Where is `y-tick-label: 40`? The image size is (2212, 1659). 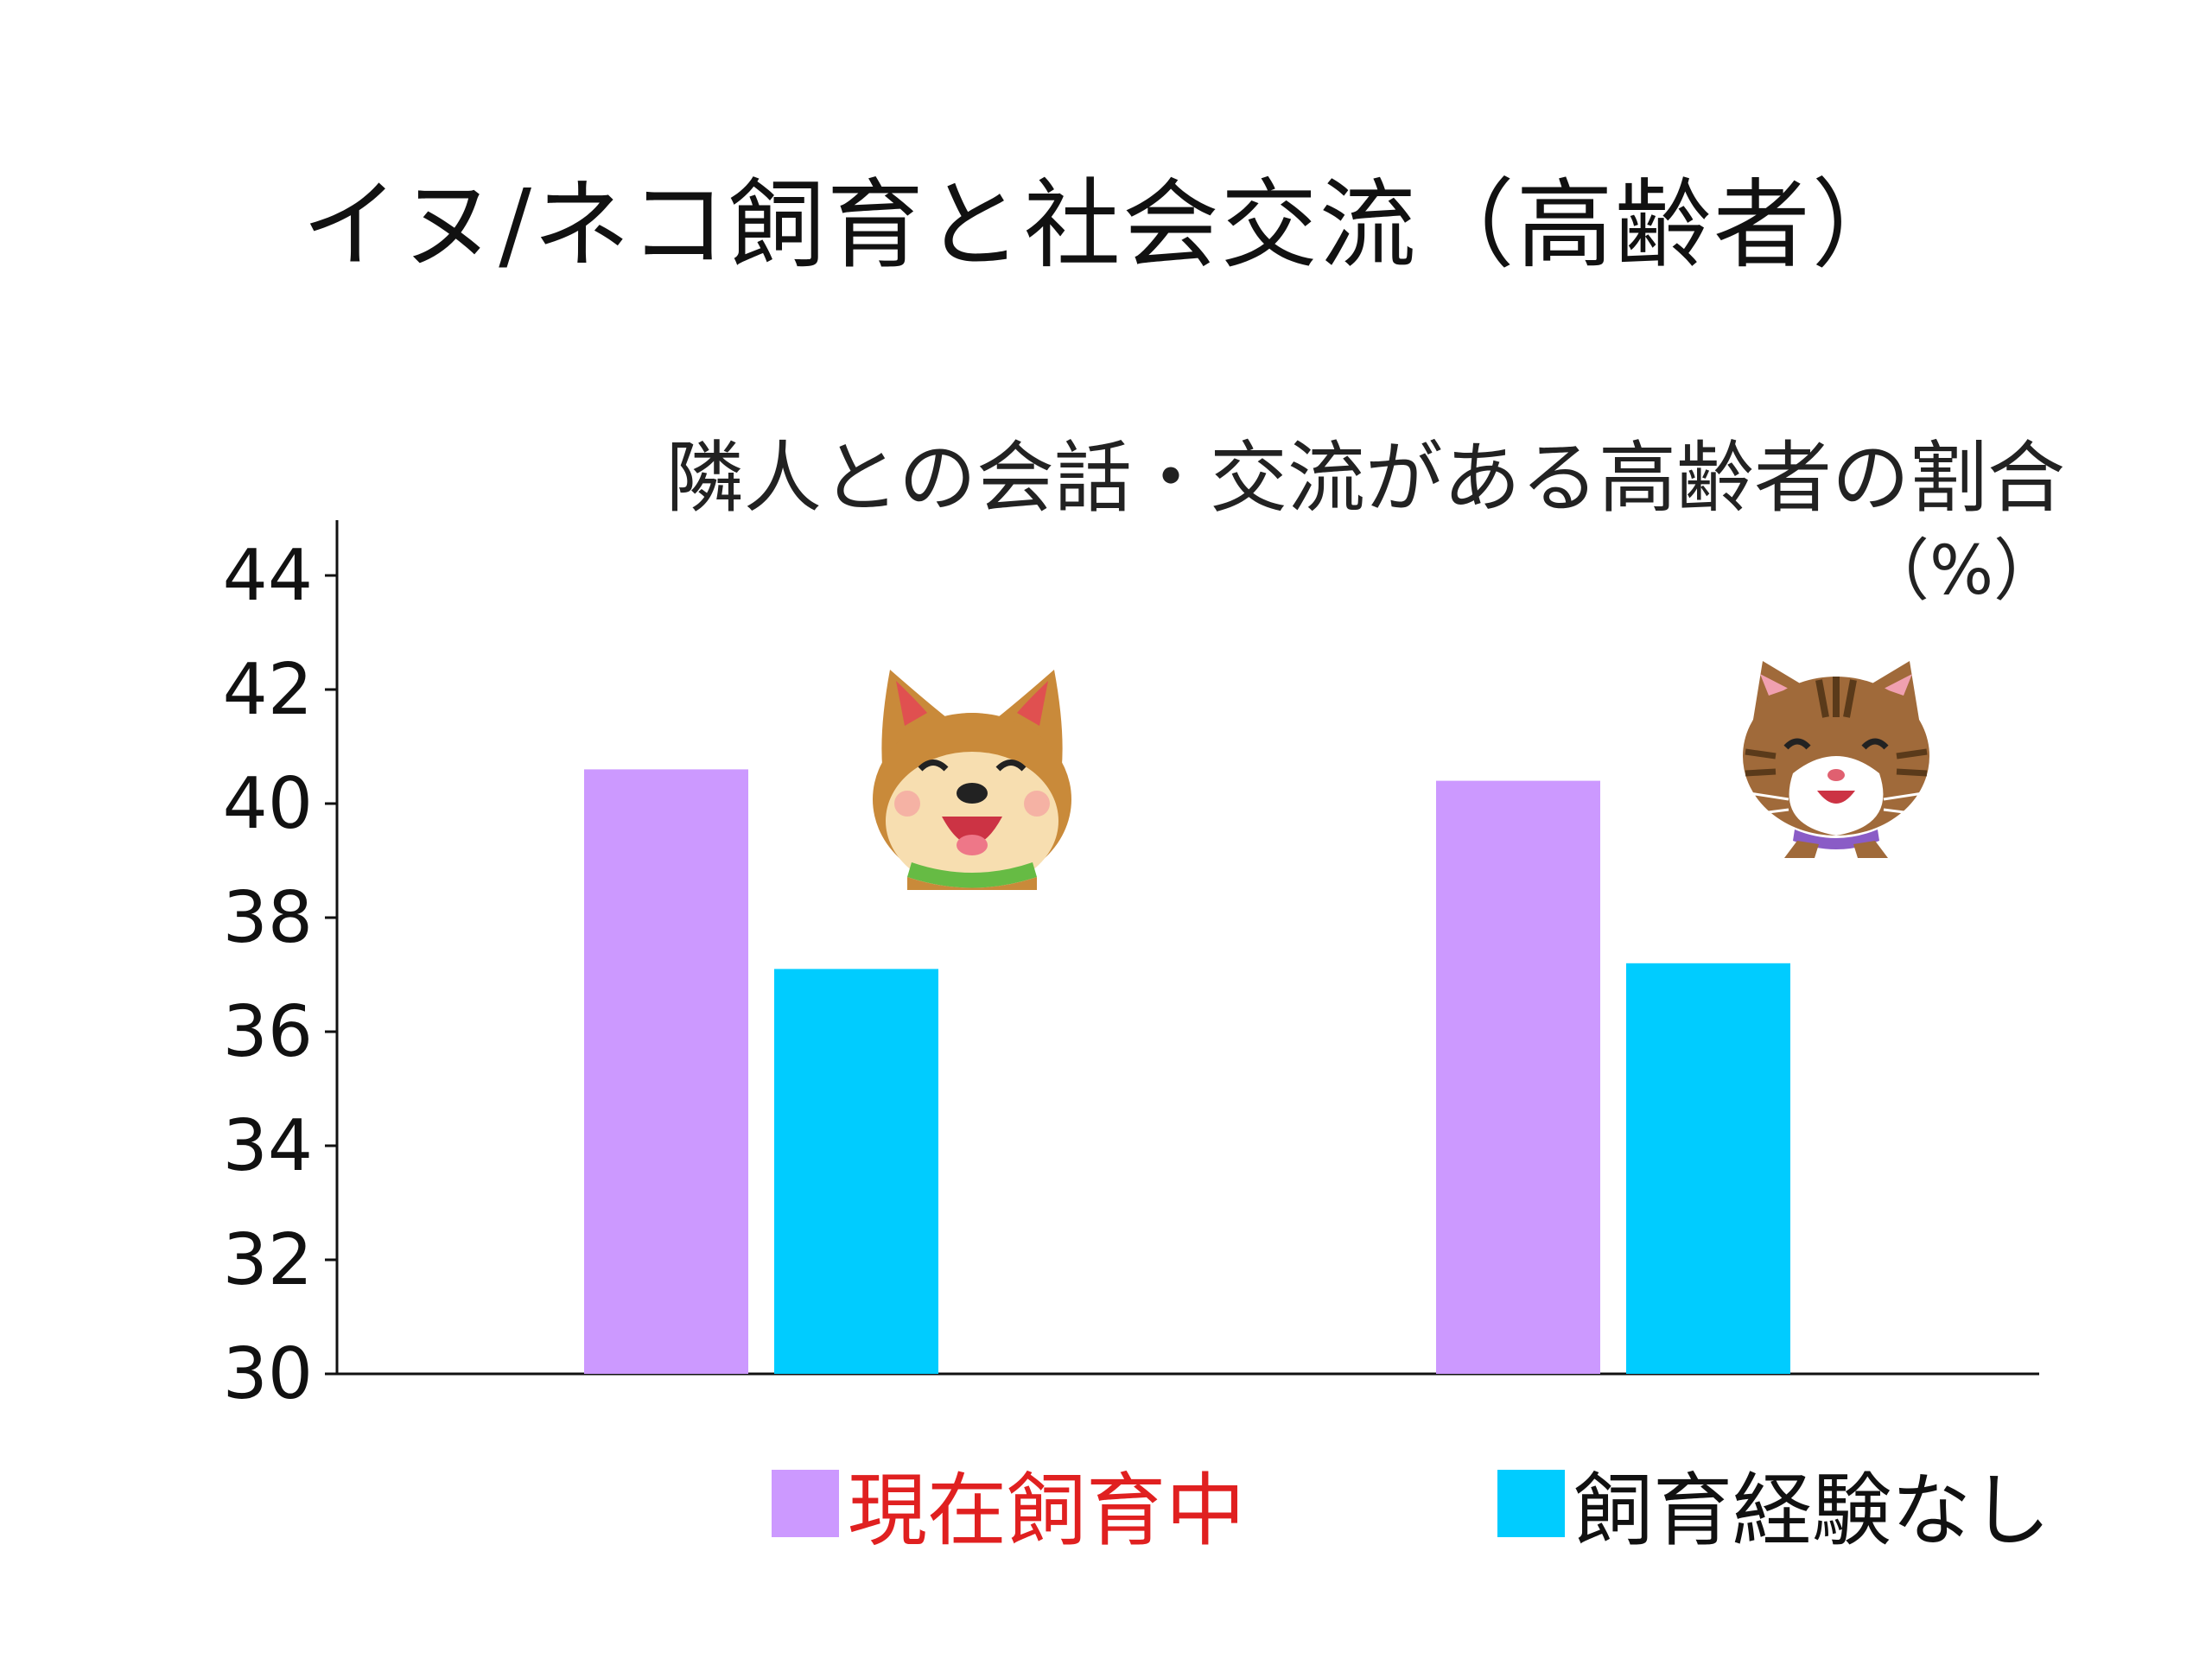 y-tick-label: 40 is located at coordinates (268, 804).